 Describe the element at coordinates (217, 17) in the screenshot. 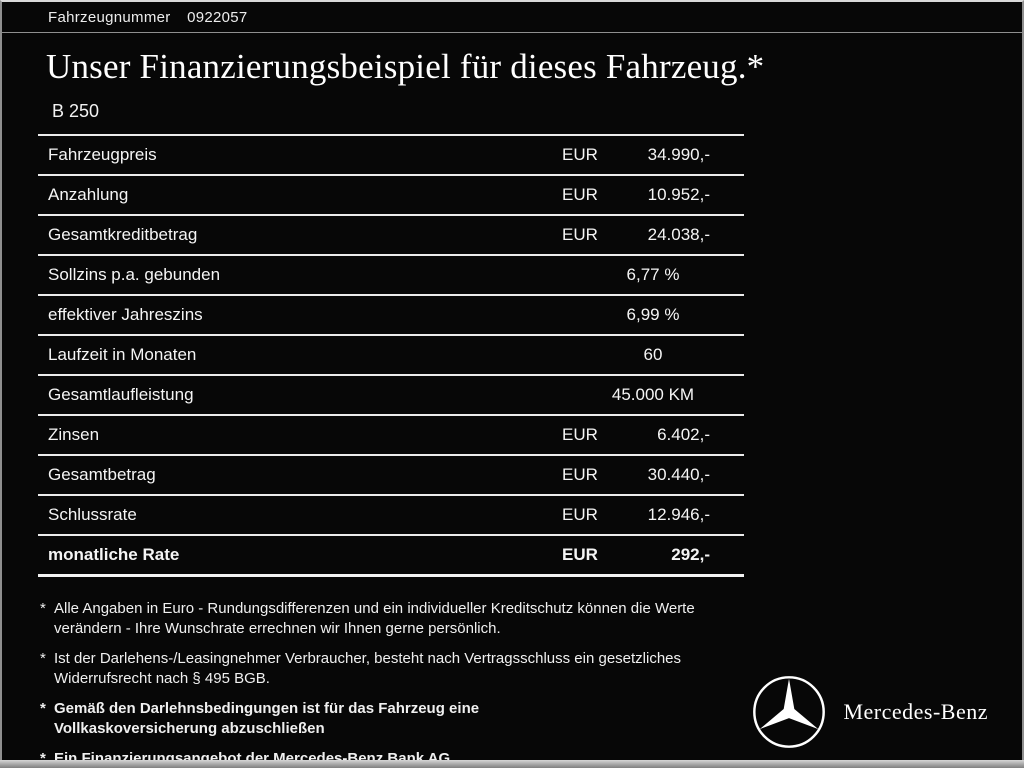

I see `vehicle-number-value: 0922057` at that location.